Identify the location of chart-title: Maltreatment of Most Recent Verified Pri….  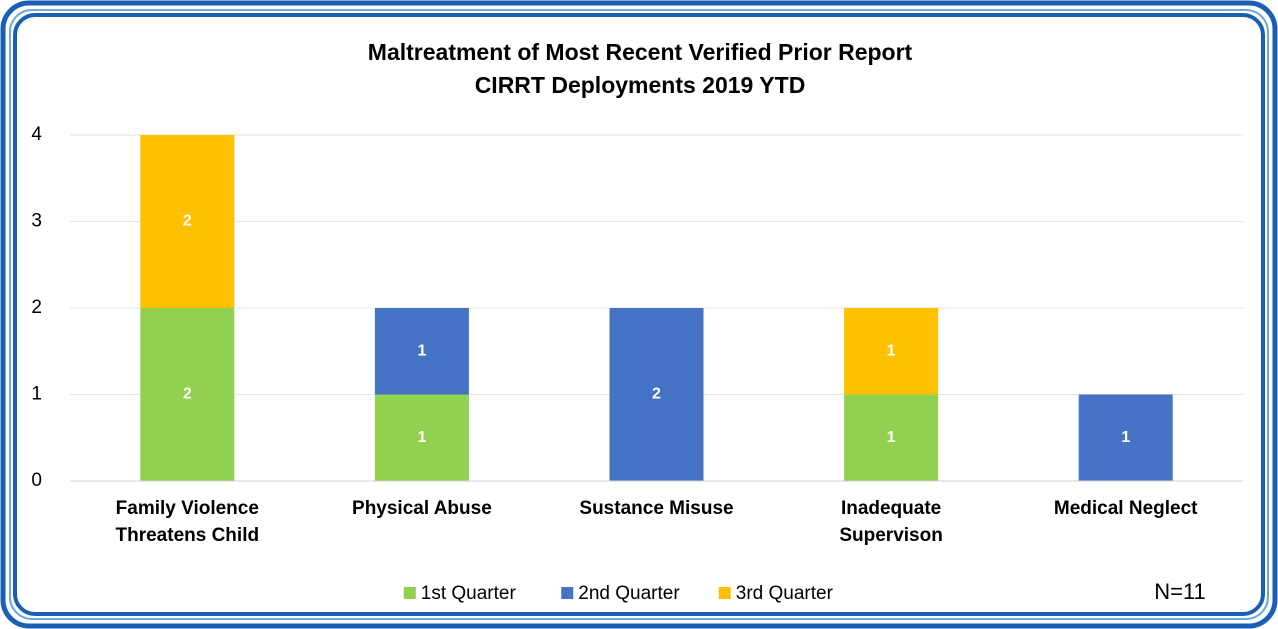
(640, 52).